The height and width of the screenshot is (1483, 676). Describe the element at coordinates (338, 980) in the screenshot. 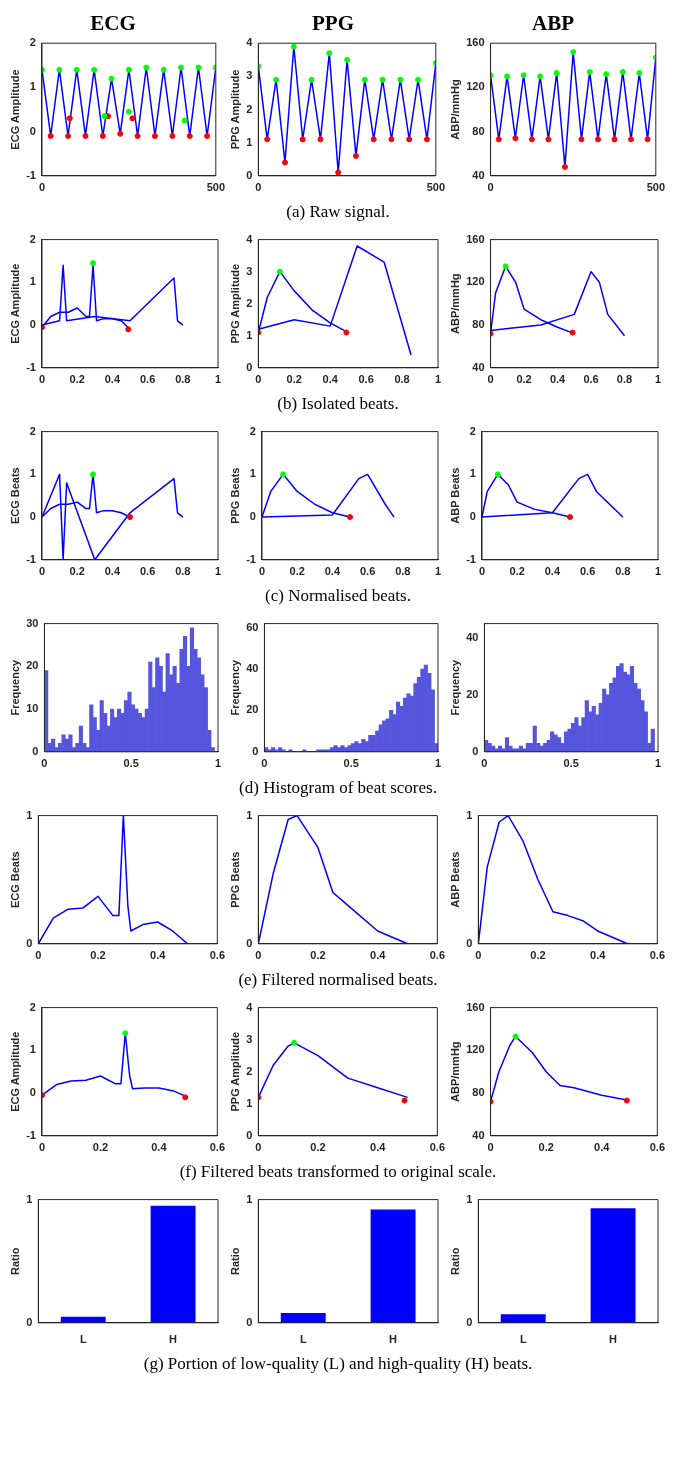

I see `text: (e) Filtered normalised beats.` at that location.